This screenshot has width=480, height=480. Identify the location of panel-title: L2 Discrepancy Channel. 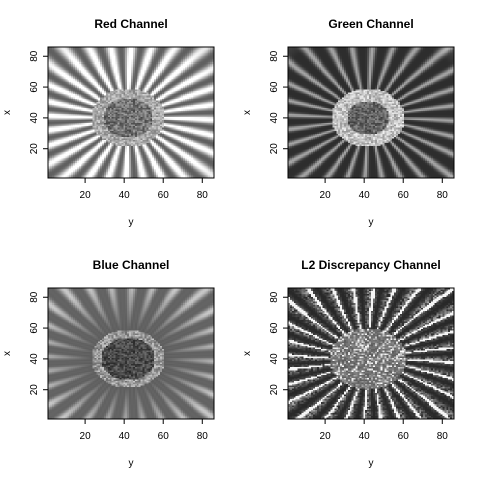
(370, 265).